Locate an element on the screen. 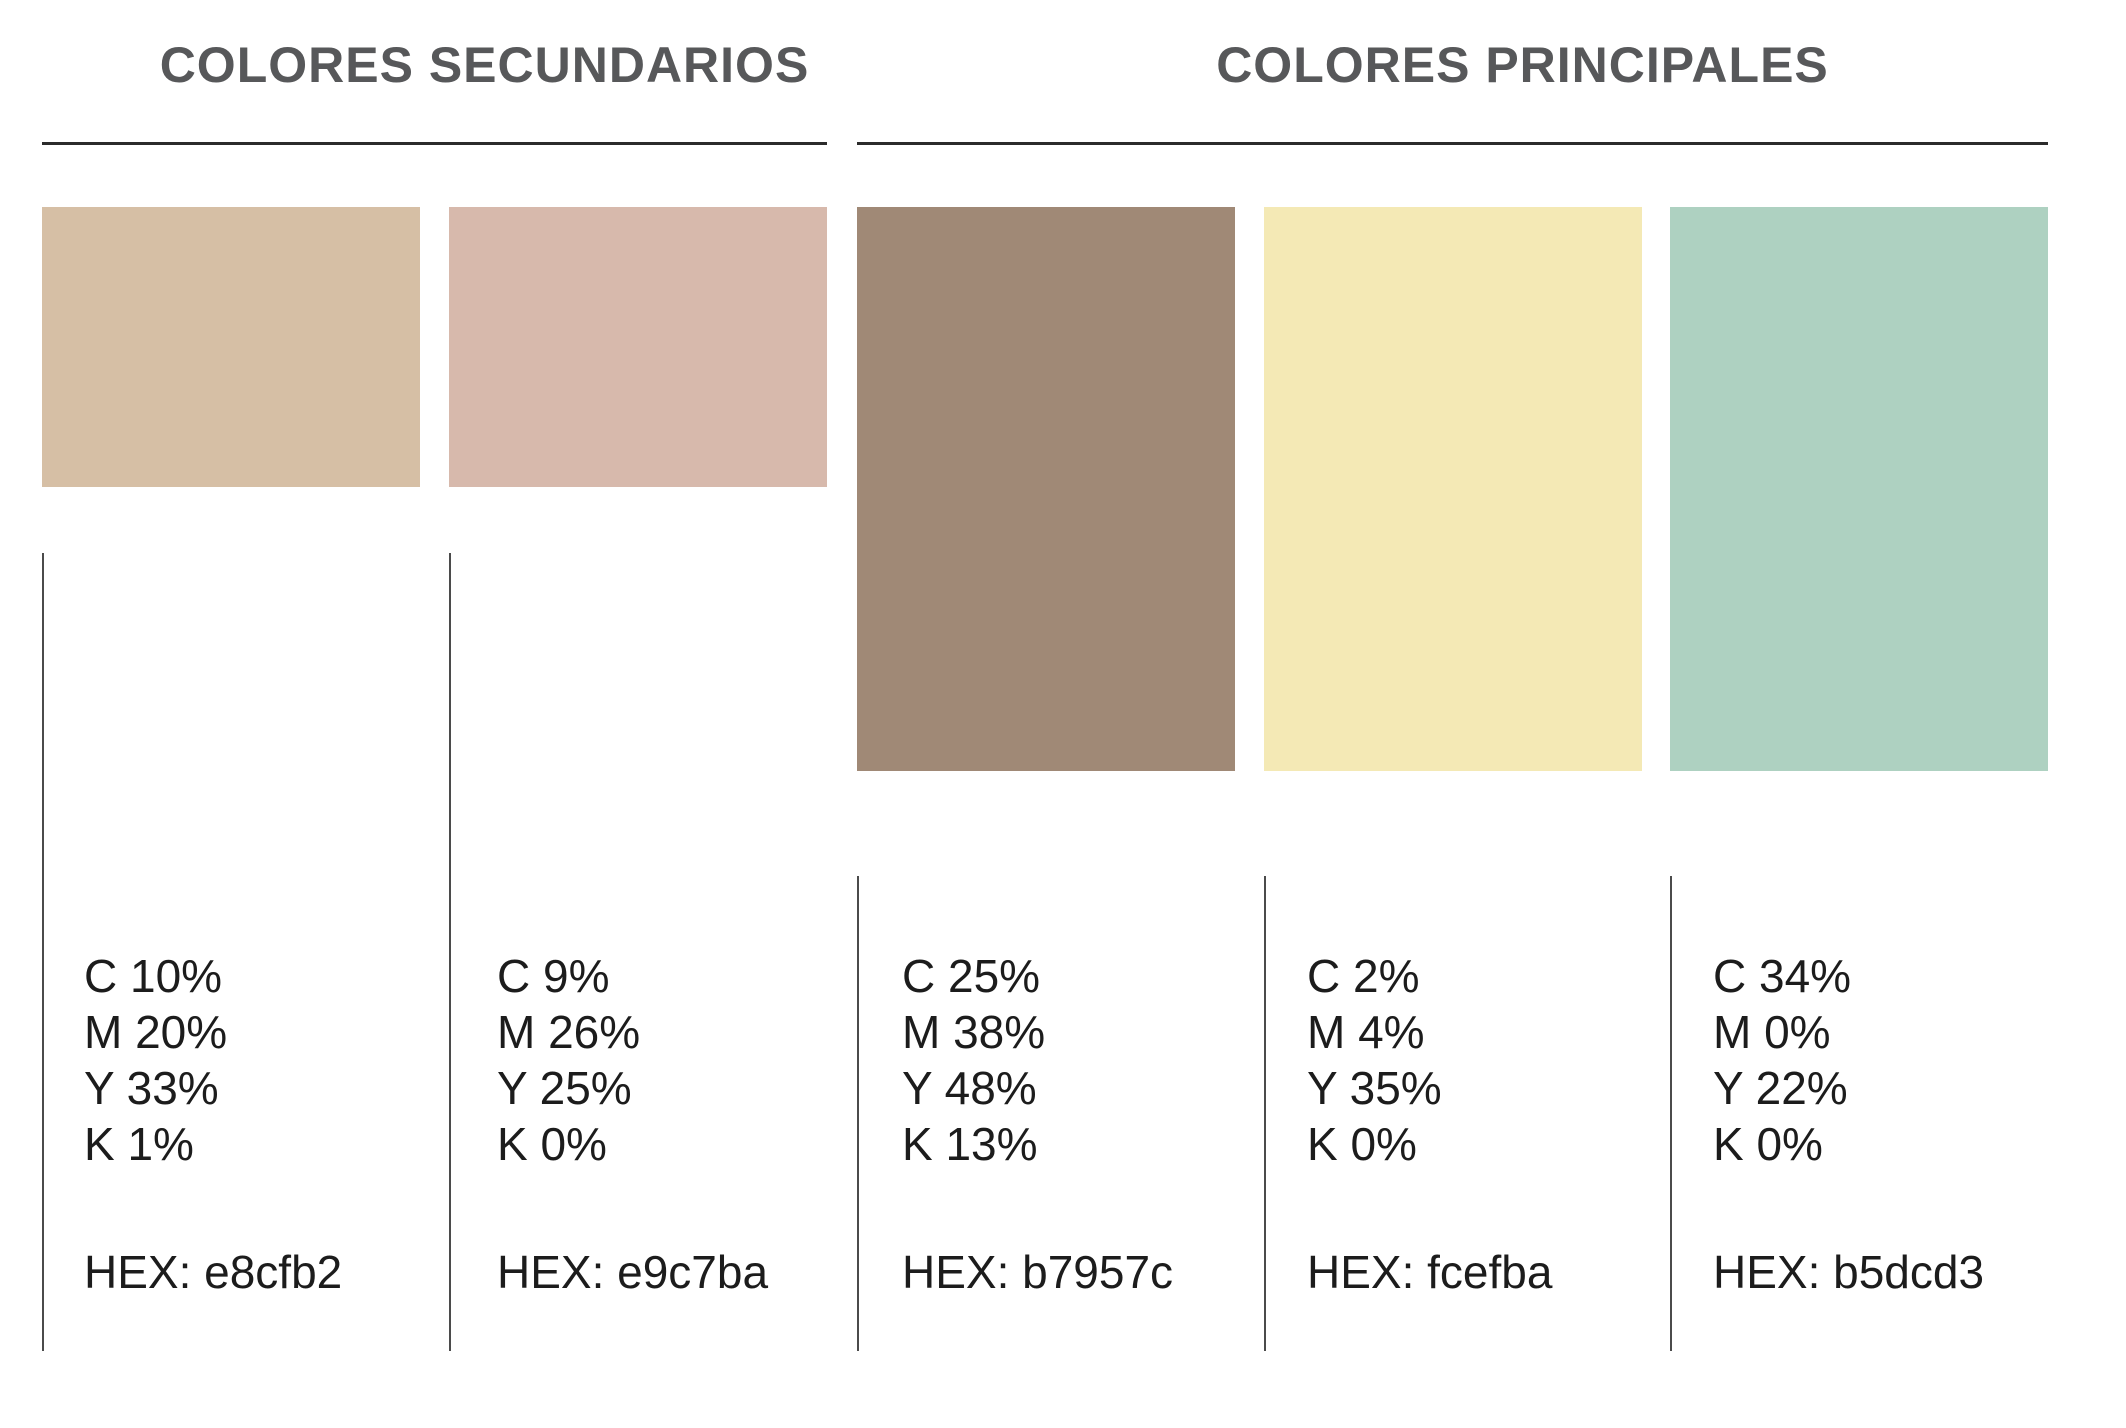 This screenshot has width=2126, height=1428. color-swatch-beige is located at coordinates (231, 347).